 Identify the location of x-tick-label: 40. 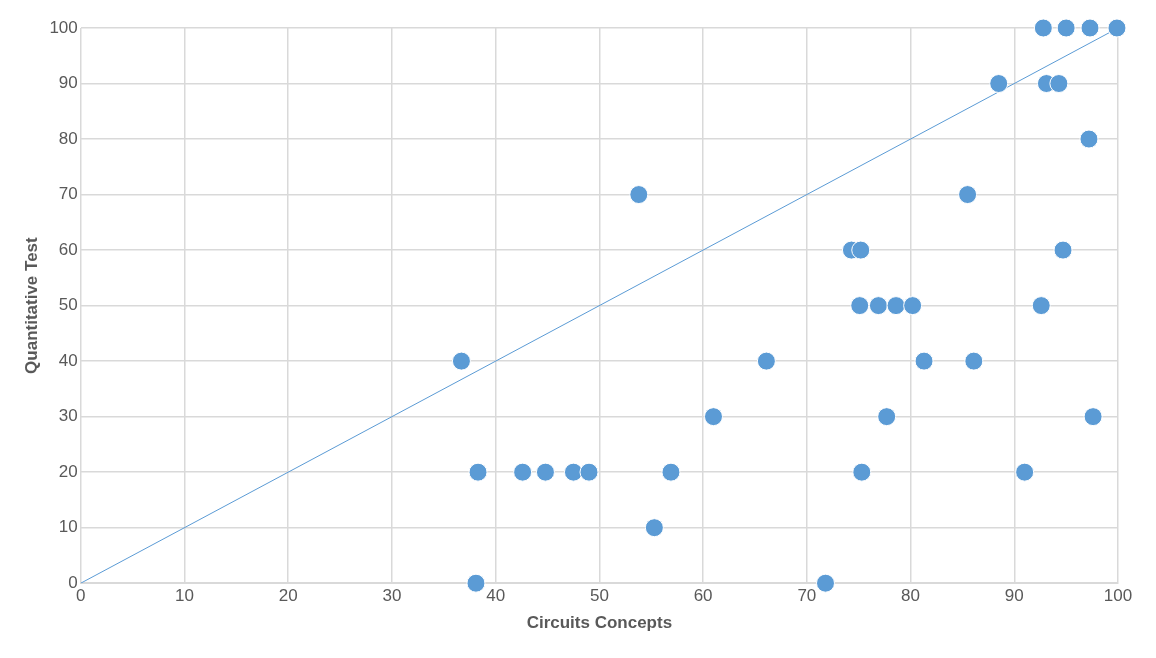
(496, 596).